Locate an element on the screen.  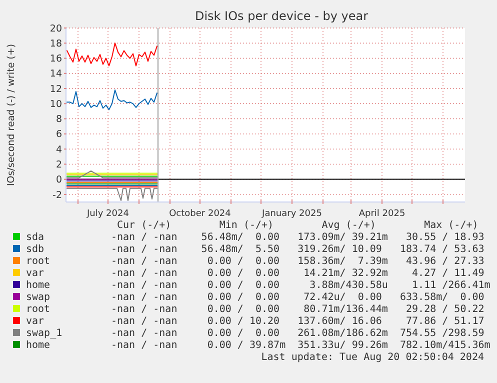
legend-label: swap is located at coordinates (38, 297).